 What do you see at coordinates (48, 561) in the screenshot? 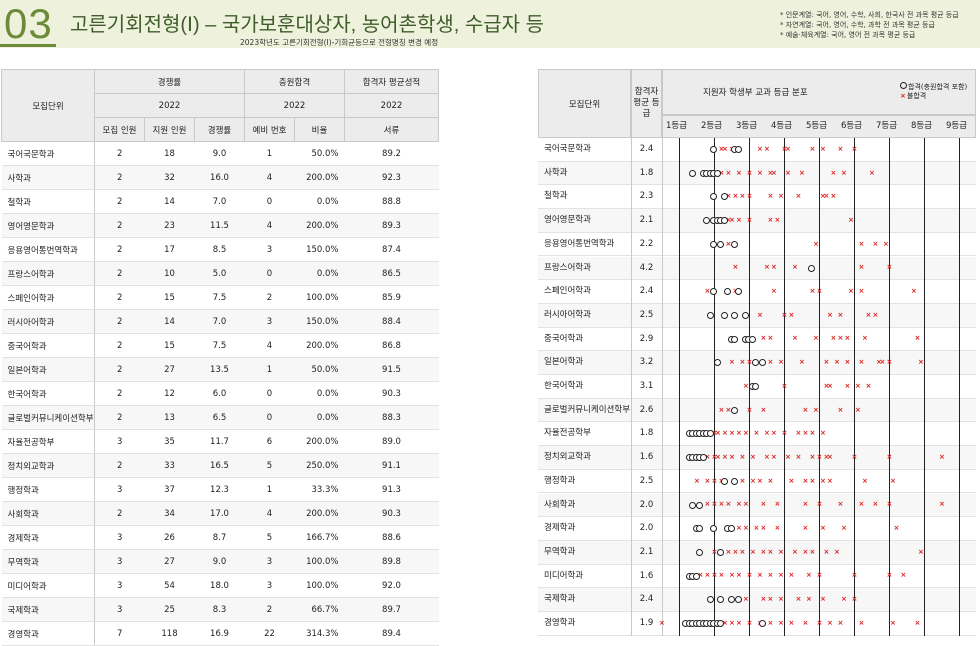
I see `unit-cell: 무역학과` at bounding box center [48, 561].